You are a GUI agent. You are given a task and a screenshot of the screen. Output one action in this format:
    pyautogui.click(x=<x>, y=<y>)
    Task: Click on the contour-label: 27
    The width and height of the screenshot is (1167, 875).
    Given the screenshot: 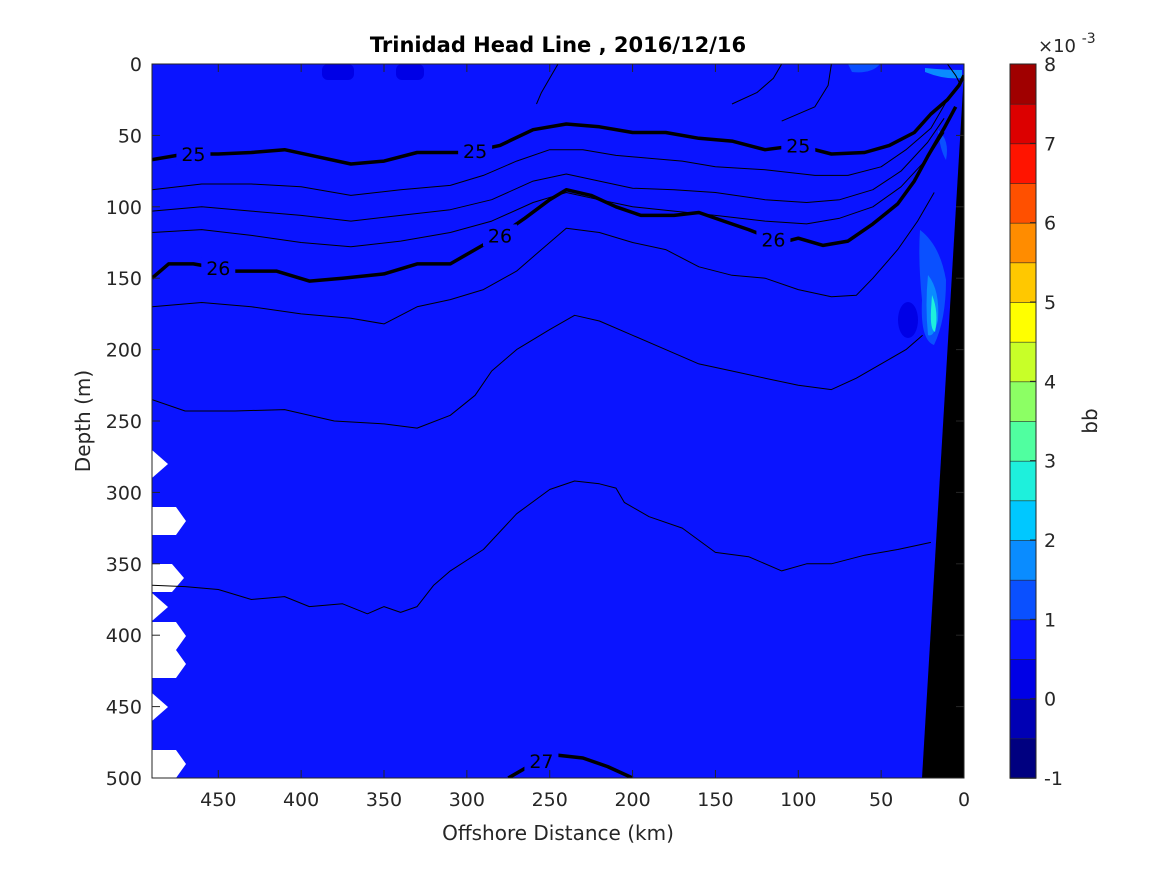 What is the action you would take?
    pyautogui.click(x=541, y=762)
    